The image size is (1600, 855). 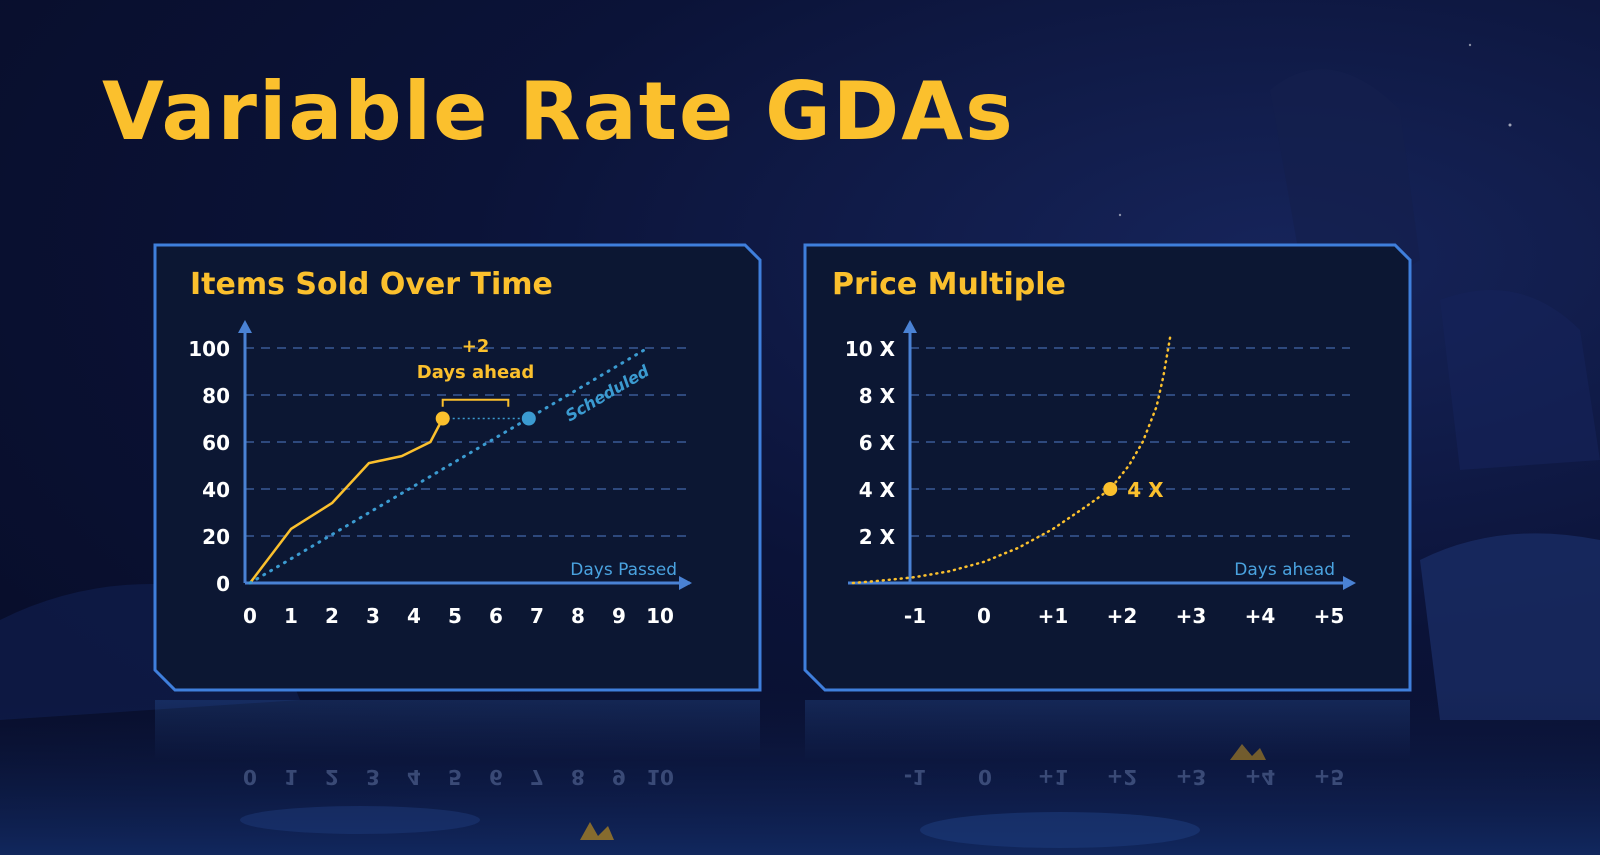 What do you see at coordinates (660, 616) in the screenshot?
I see `x-tick-label: 10` at bounding box center [660, 616].